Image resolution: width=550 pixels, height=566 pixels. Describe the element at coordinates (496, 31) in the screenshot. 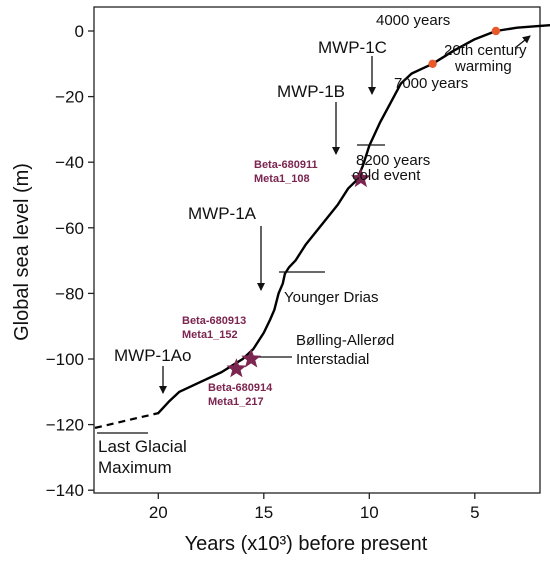

I see `point-4000-years` at that location.